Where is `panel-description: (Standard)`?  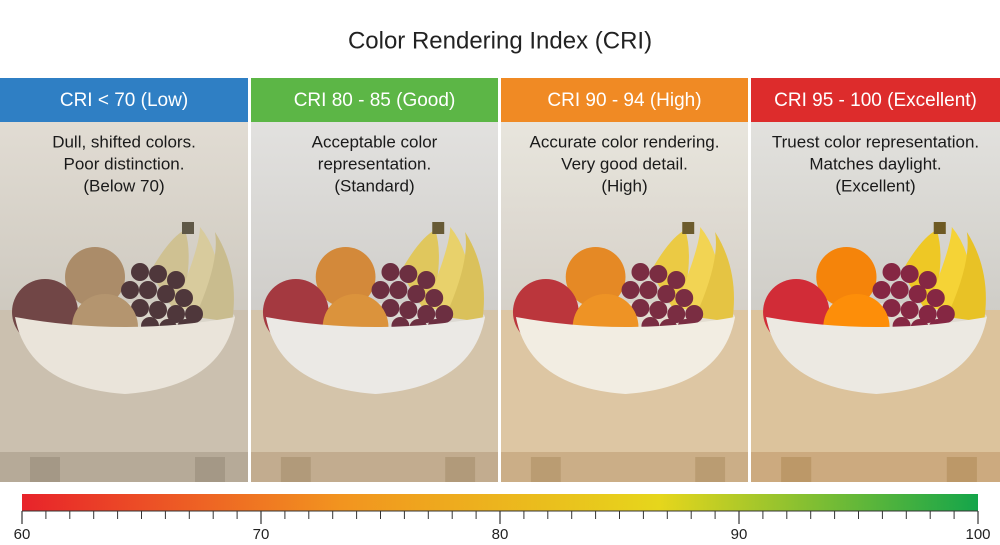
panel-description: (Standard) is located at coordinates (374, 185).